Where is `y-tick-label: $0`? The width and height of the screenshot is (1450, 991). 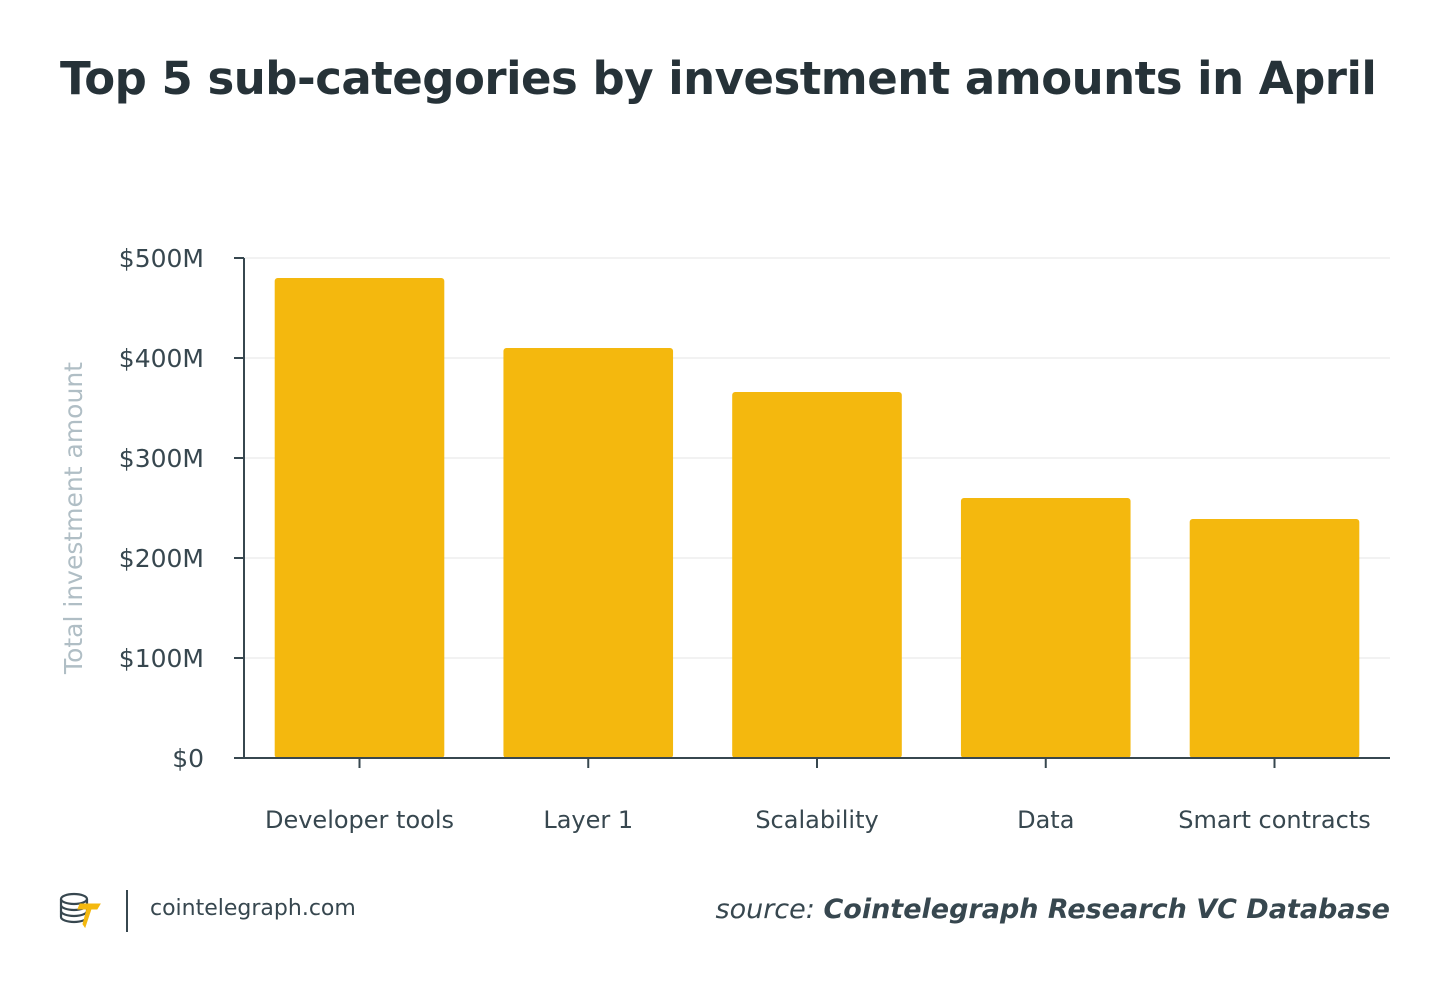 y-tick-label: $0 is located at coordinates (188, 758).